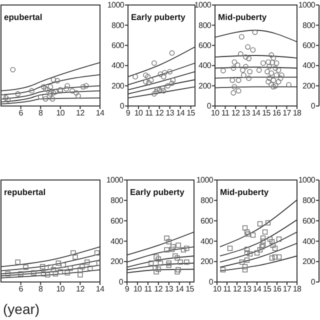  Describe the element at coordinates (23, 17) in the screenshot. I see `text: epubertal` at that location.